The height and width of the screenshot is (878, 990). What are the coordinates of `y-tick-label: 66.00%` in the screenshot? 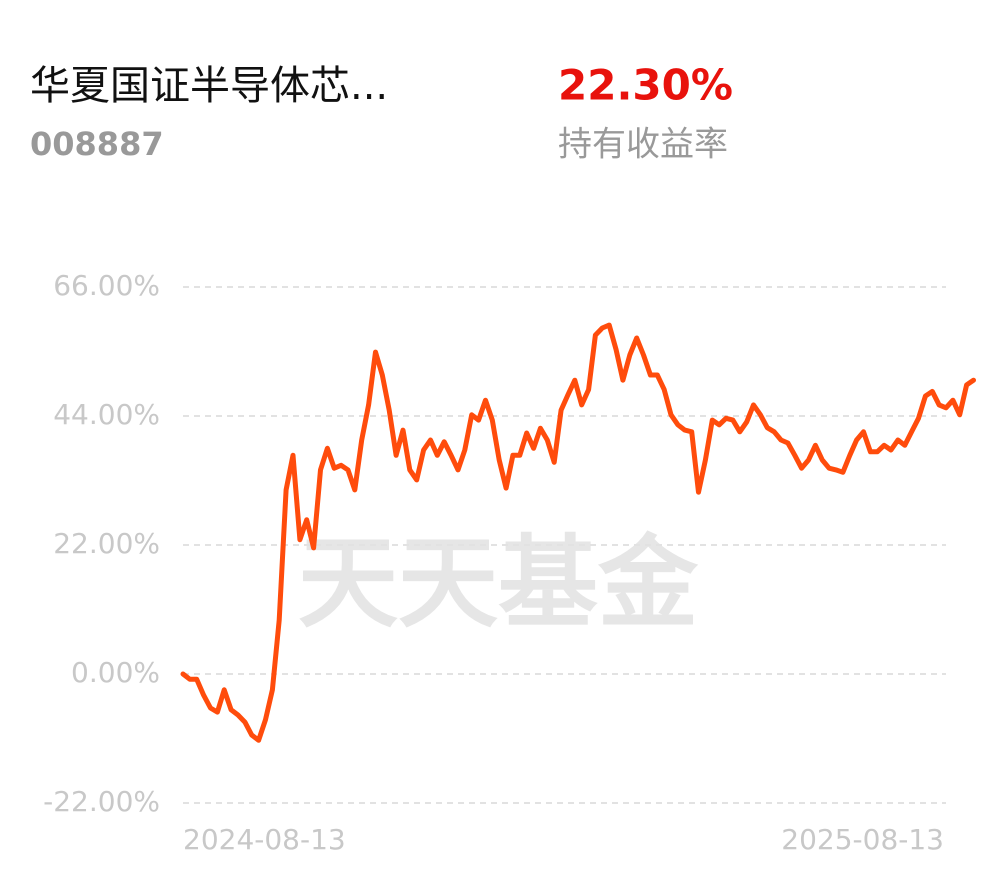 It's located at (106, 285).